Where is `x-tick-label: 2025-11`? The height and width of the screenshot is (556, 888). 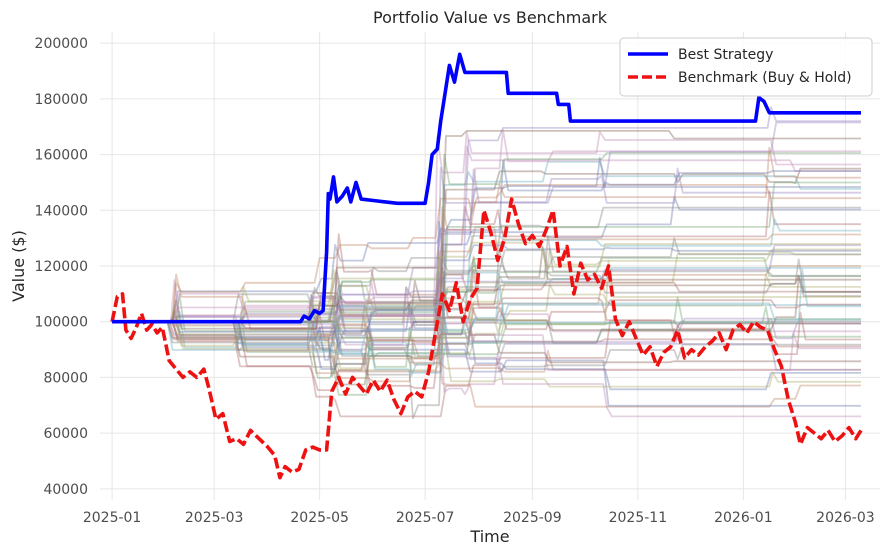 x-tick-label: 2025-11 is located at coordinates (638, 518).